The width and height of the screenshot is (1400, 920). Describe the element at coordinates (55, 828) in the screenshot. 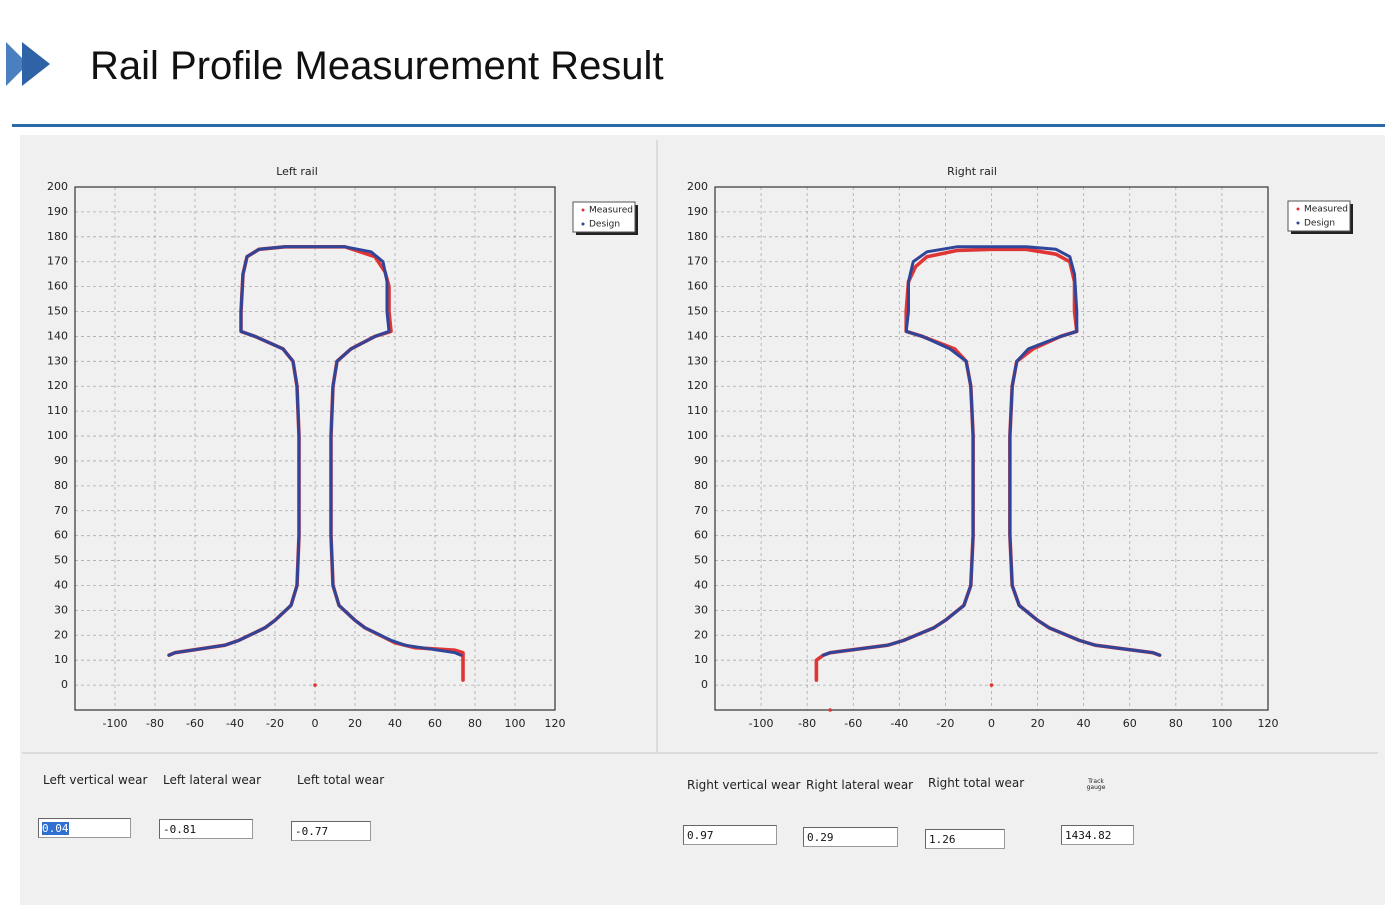

I see `field-value: 0.04` at that location.